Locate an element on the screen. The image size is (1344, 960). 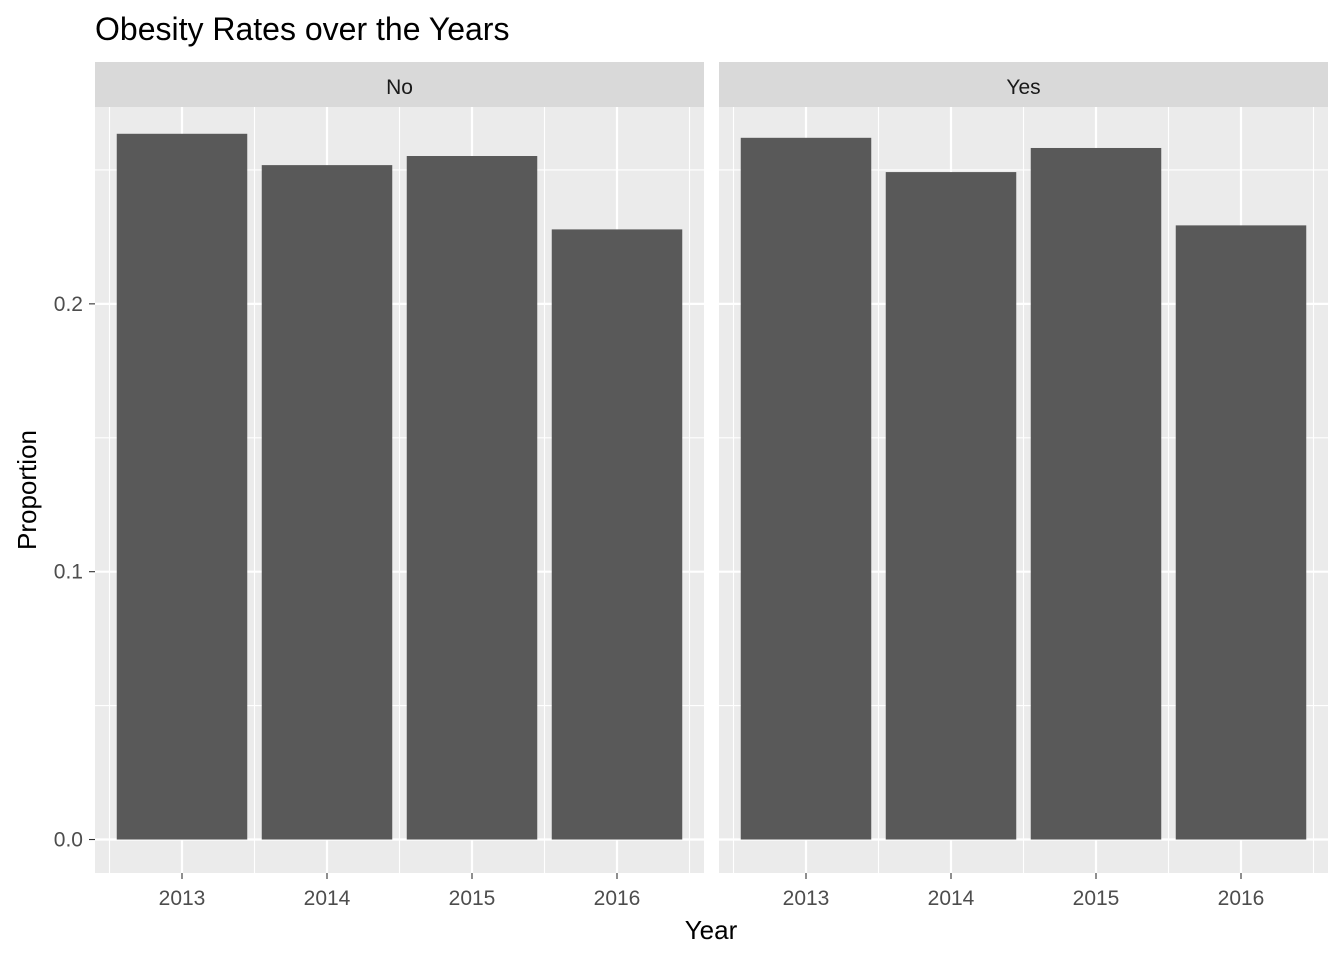
bar-yes-2015 is located at coordinates (1096, 493).